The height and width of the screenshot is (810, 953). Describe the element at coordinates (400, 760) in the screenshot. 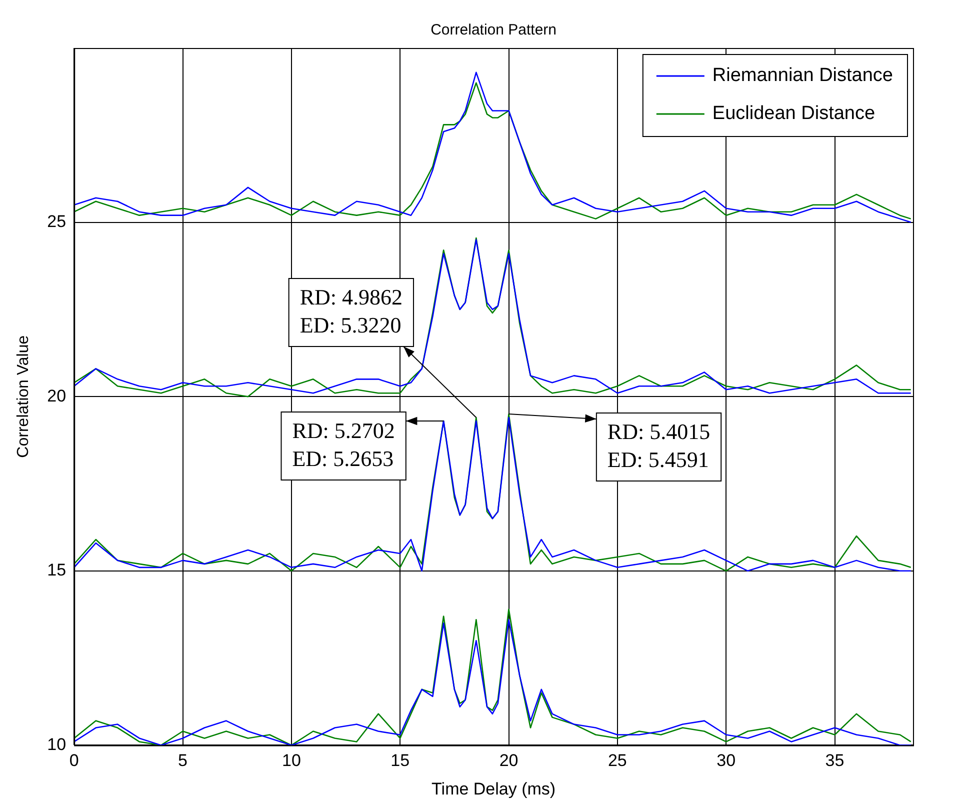

I see `x-tick-label: 15` at that location.